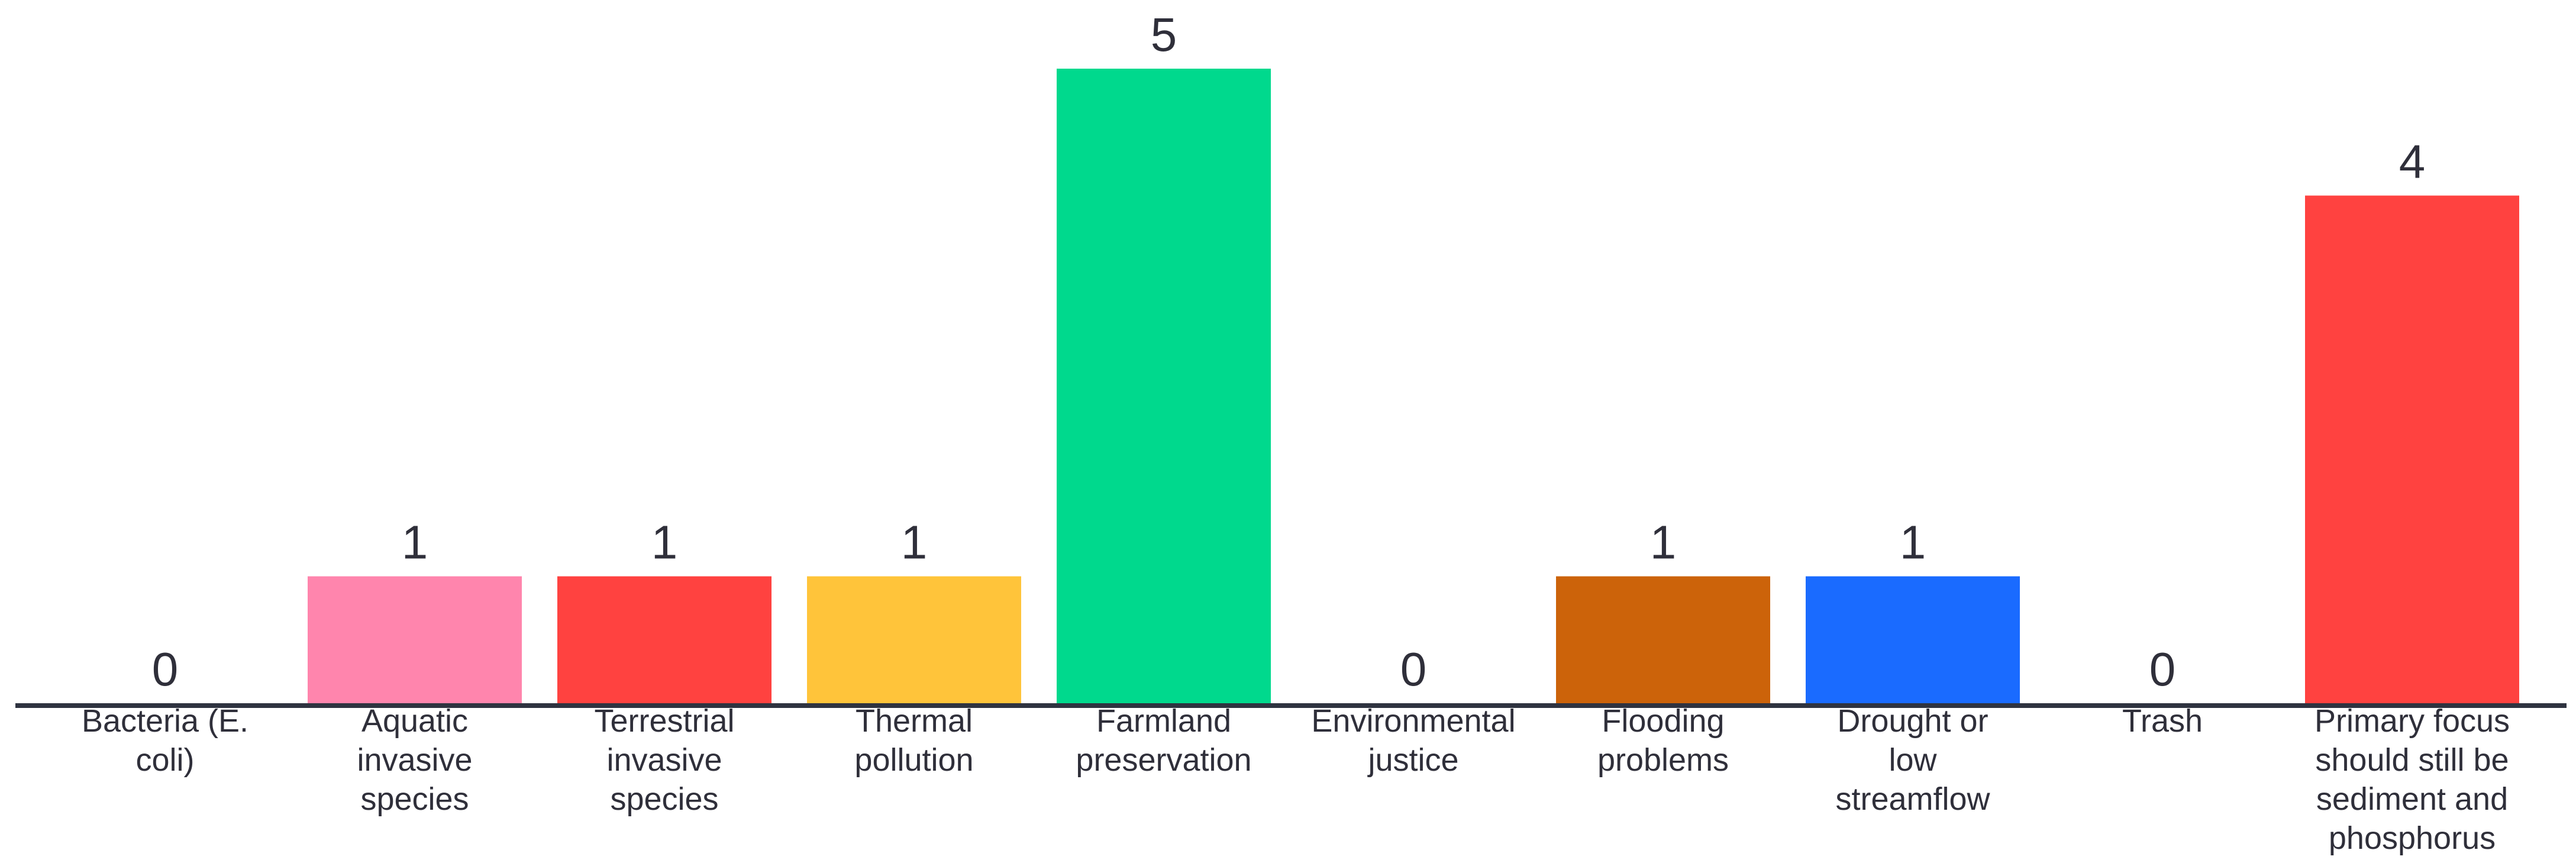 This screenshot has width=2576, height=866. I want to click on category-label: Terrestrial invasive species, so click(664, 760).